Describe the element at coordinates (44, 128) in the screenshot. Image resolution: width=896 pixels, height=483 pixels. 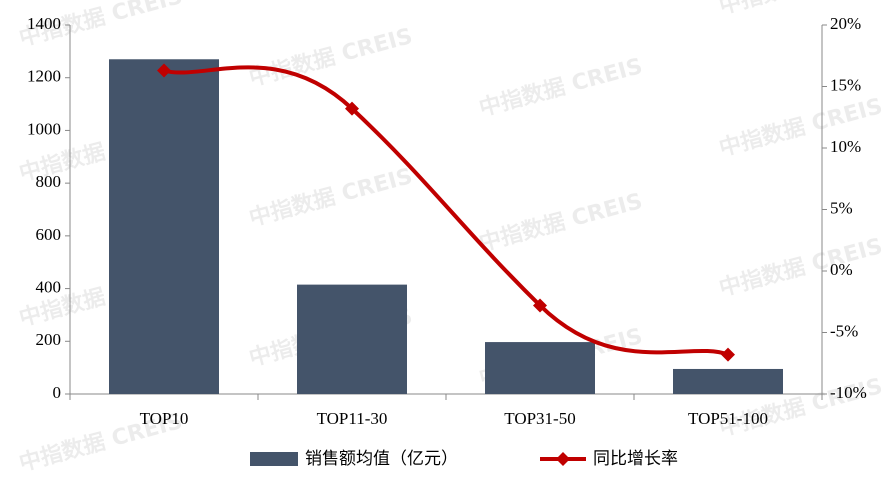
I see `y-tick-label: 1000` at that location.